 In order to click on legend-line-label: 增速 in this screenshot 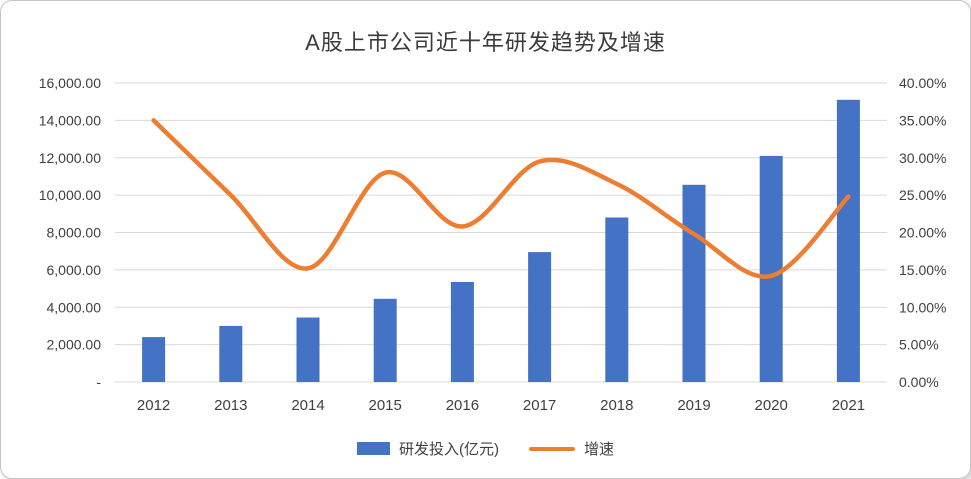, I will do `click(598, 449)`.